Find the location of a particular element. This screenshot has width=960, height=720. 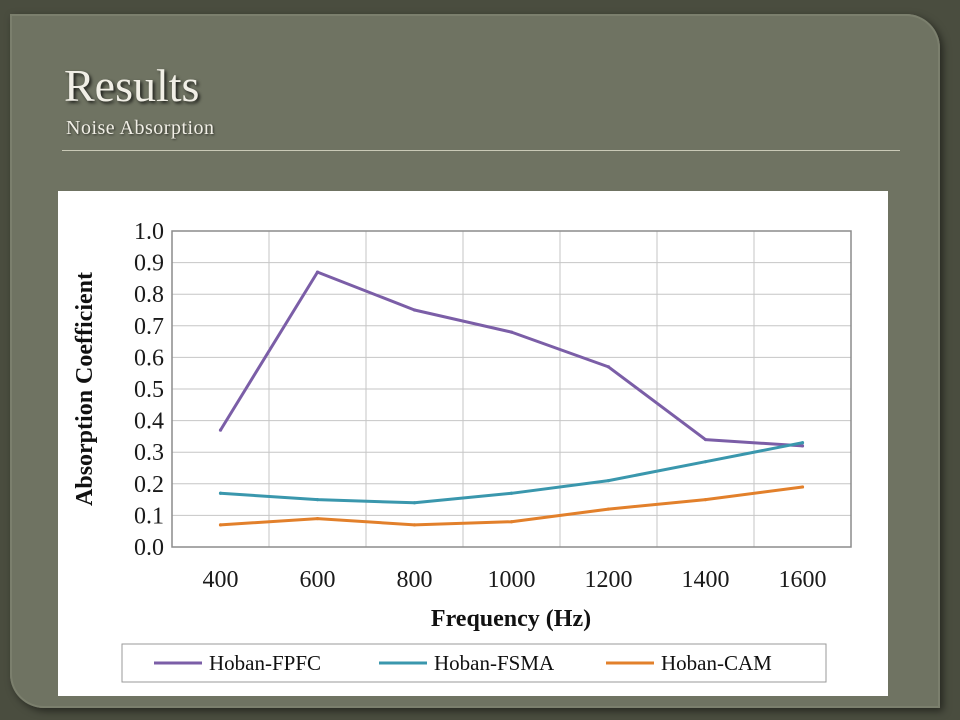

legend-box is located at coordinates (474, 663).